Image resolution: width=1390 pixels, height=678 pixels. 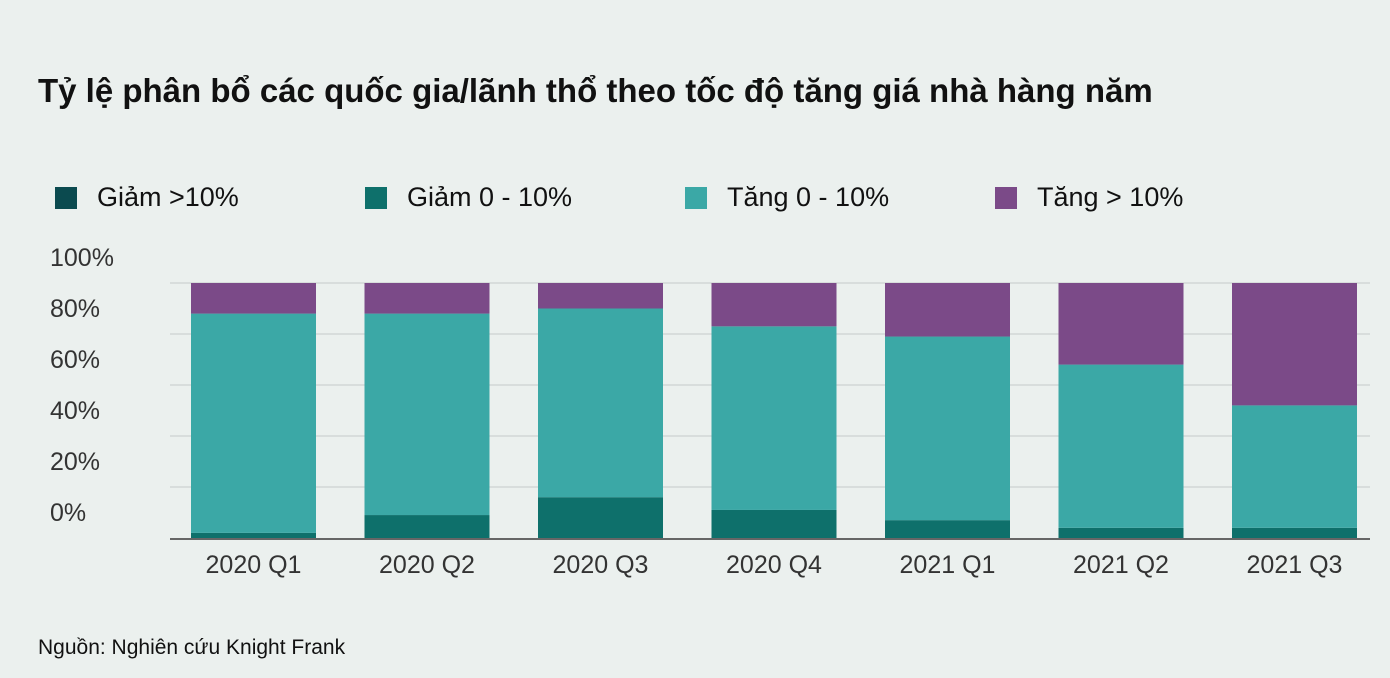 I want to click on legend-label: Giảm >10%, so click(x=168, y=197).